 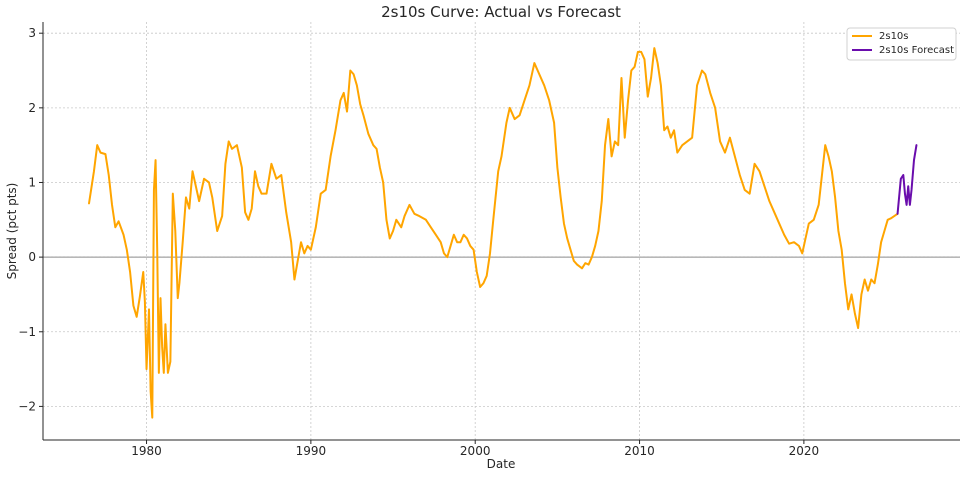 What do you see at coordinates (639, 451) in the screenshot?
I see `x-tick-label-2010: 2010` at bounding box center [639, 451].